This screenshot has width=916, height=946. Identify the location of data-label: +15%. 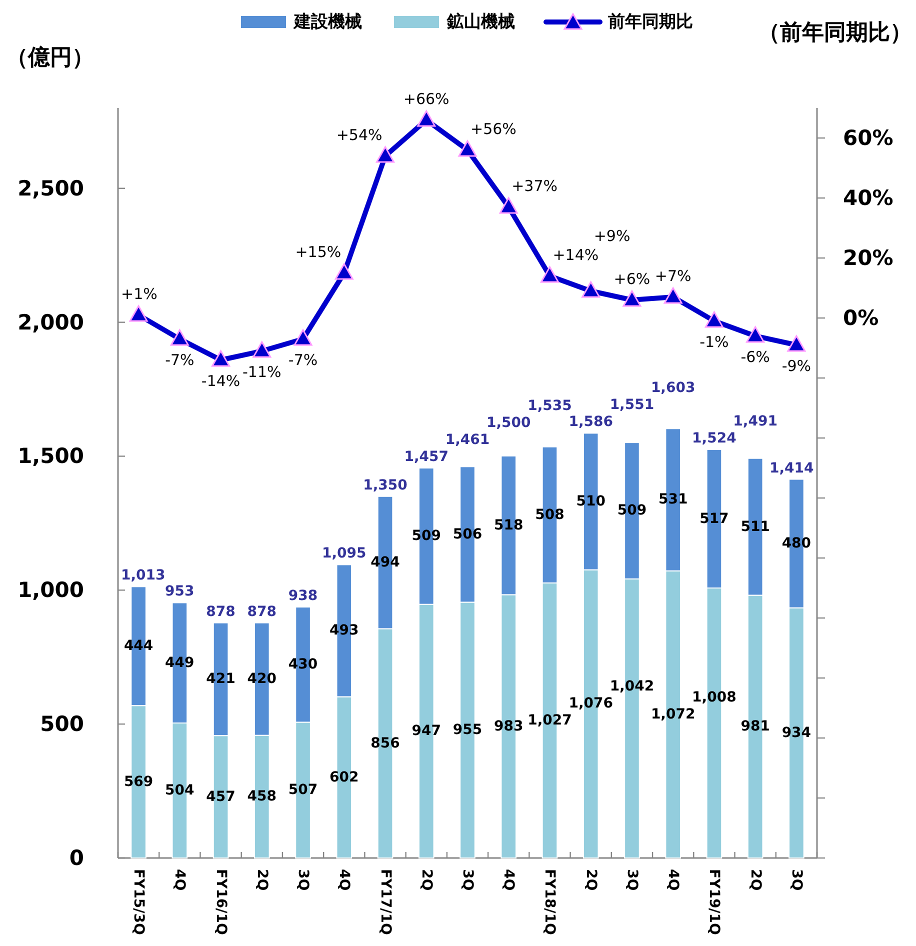
(318, 252).